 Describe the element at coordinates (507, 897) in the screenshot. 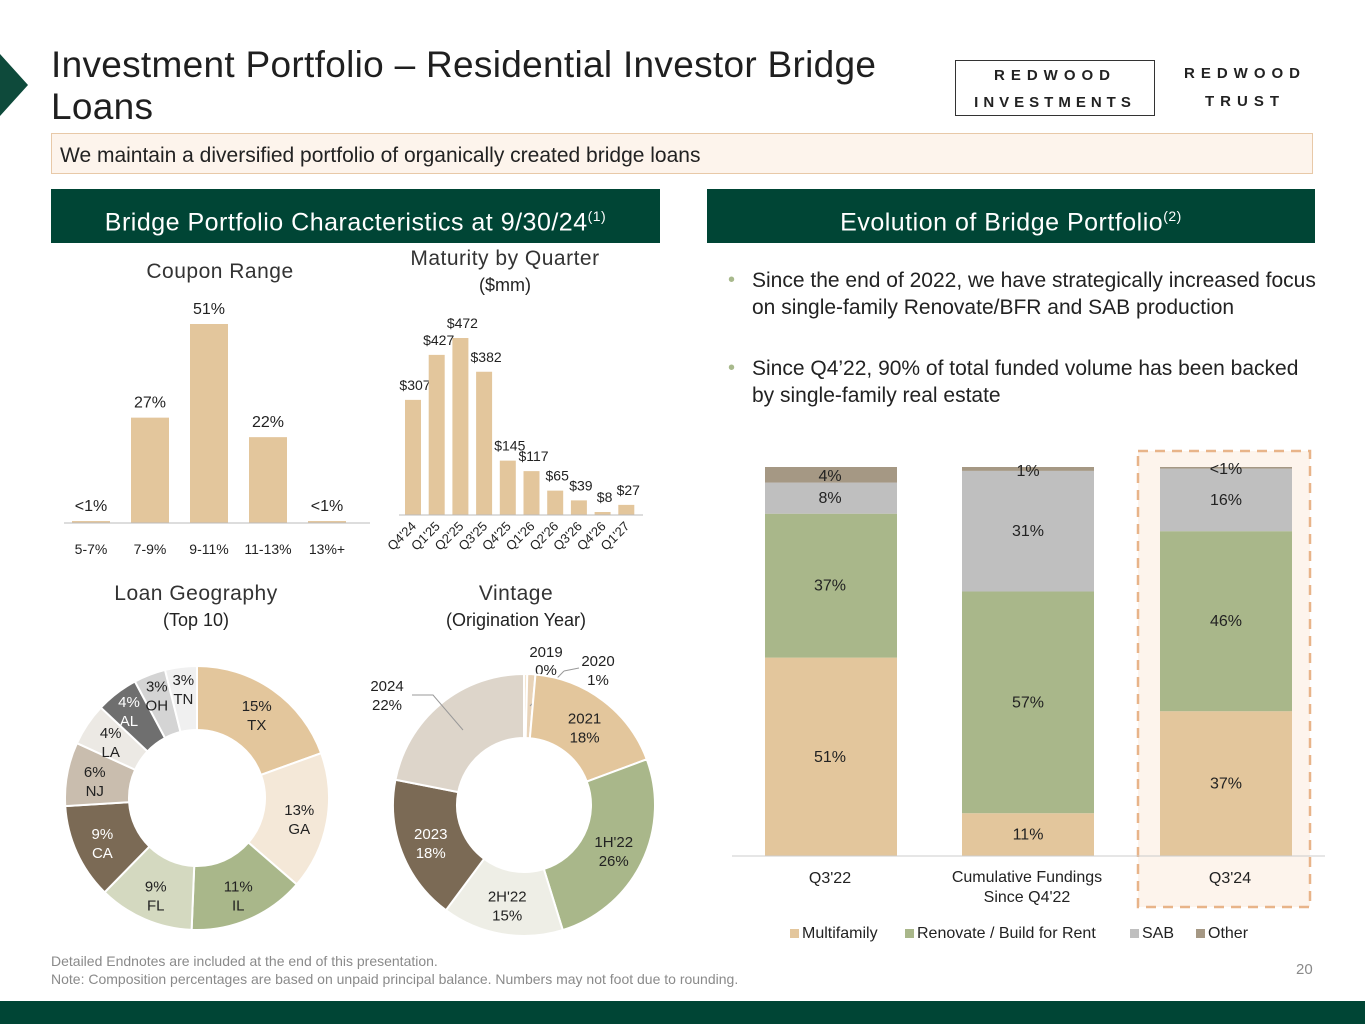

I see `slice-name-label: 2H'22` at that location.